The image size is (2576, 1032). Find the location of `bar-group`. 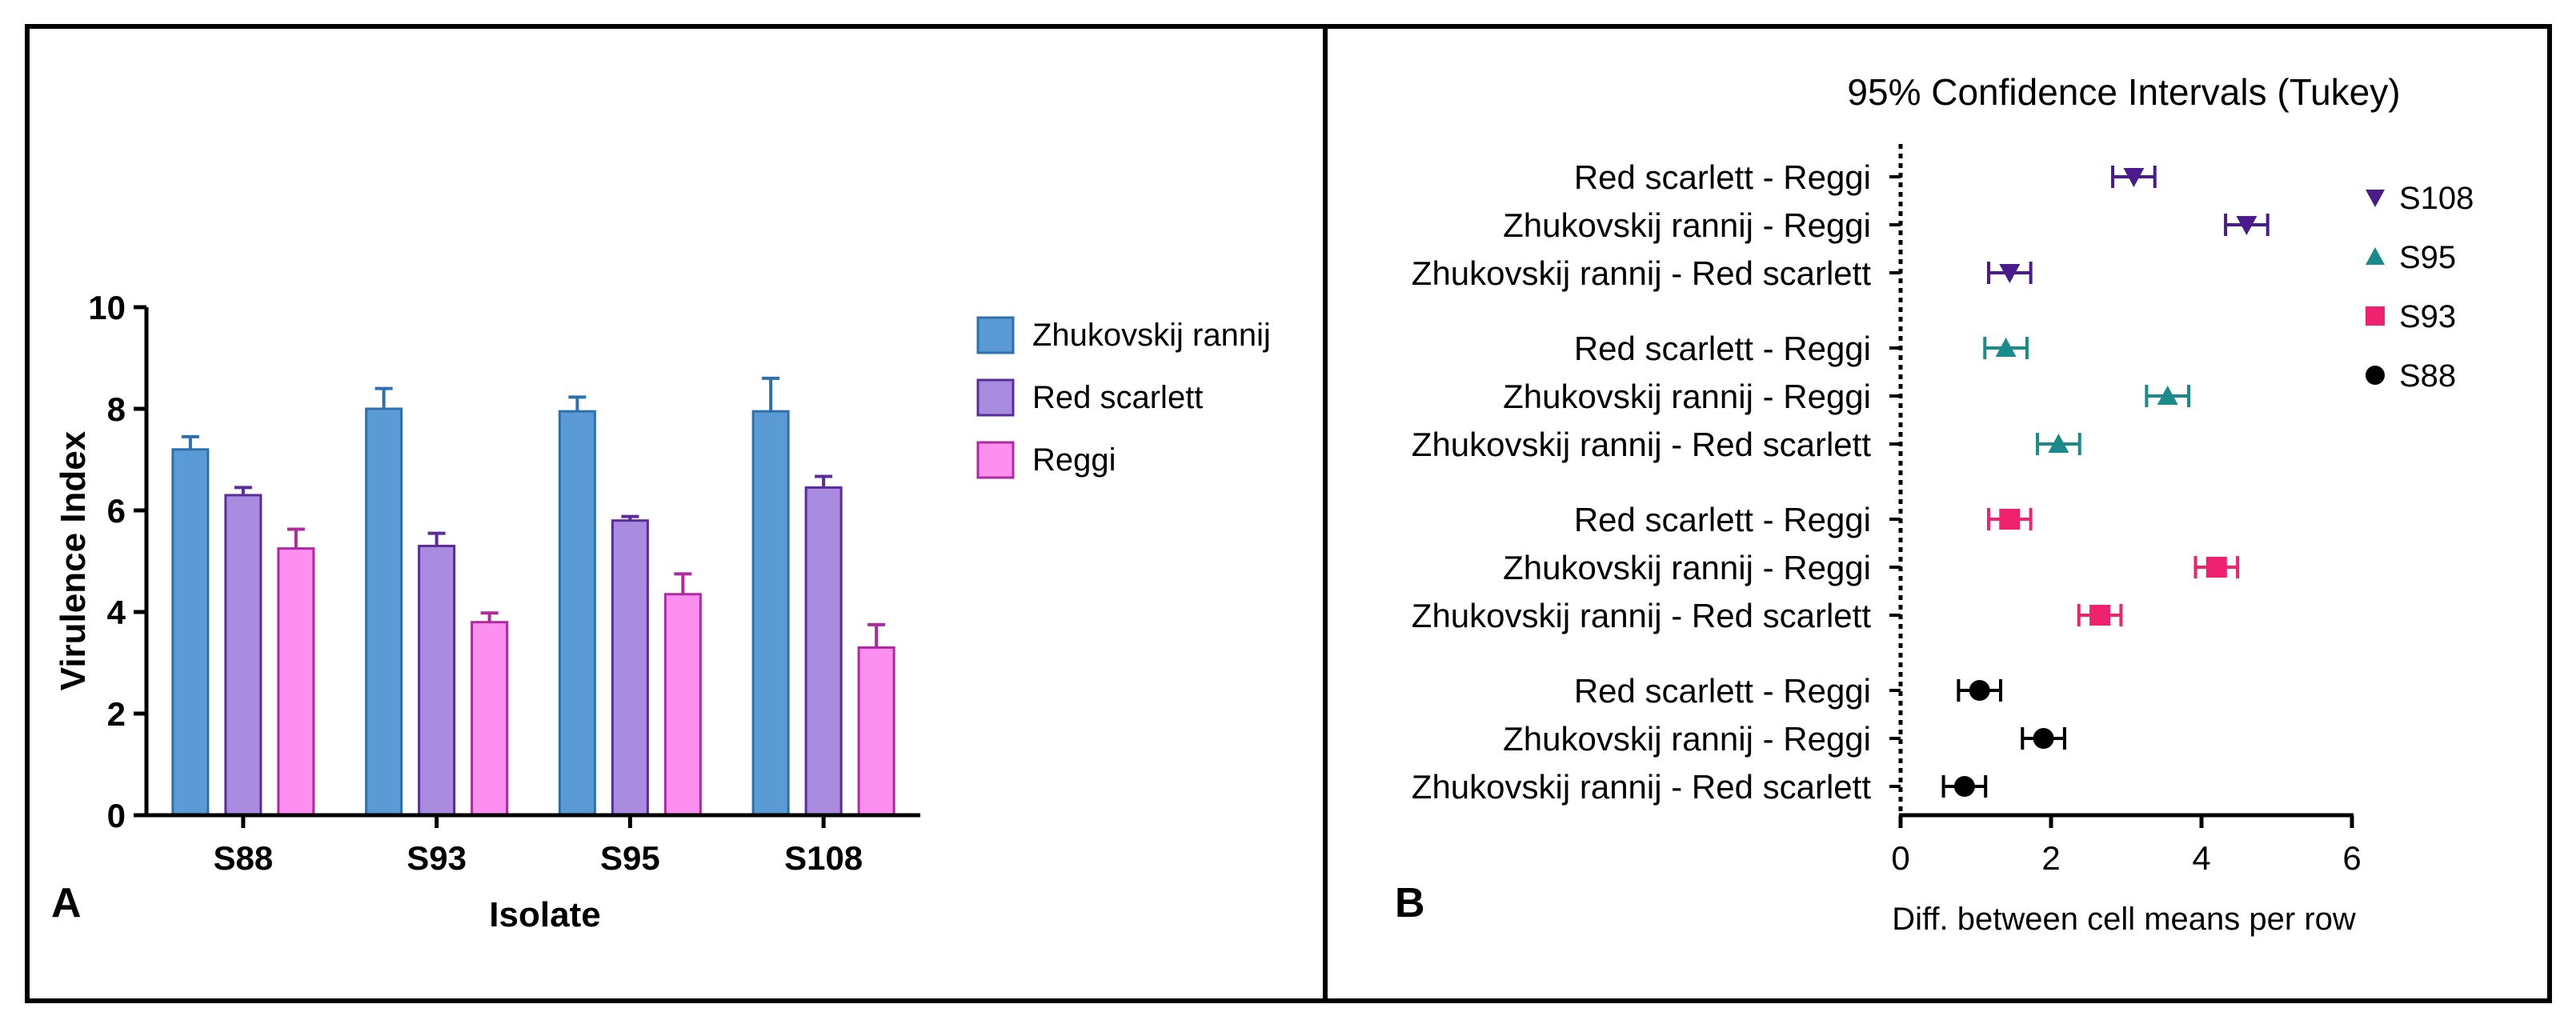

bar-group is located at coordinates (533, 596).